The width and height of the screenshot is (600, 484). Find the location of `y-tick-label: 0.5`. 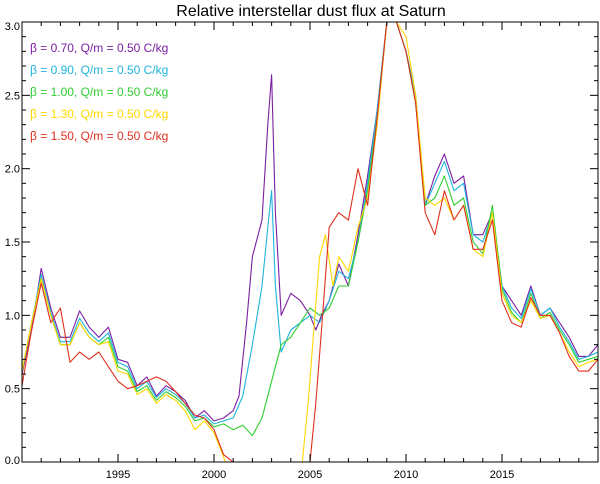

y-tick-label: 0.5 is located at coordinates (12, 390).